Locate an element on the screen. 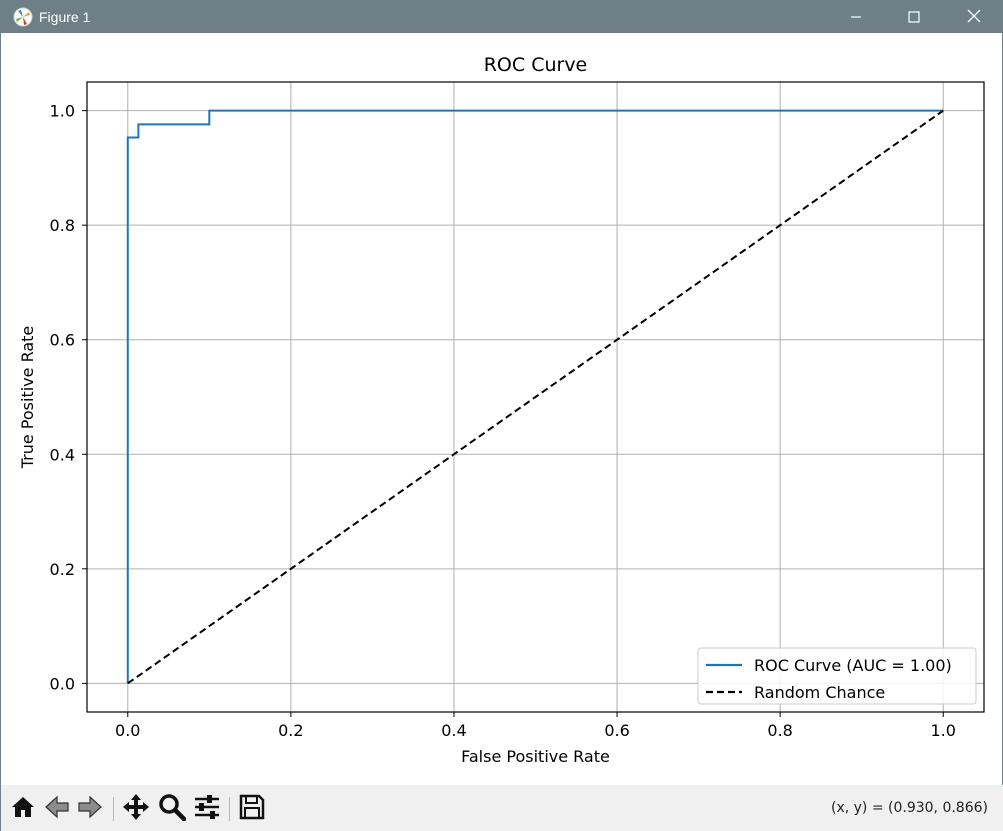 Image resolution: width=1003 pixels, height=831 pixels. move-icon is located at coordinates (136, 809).